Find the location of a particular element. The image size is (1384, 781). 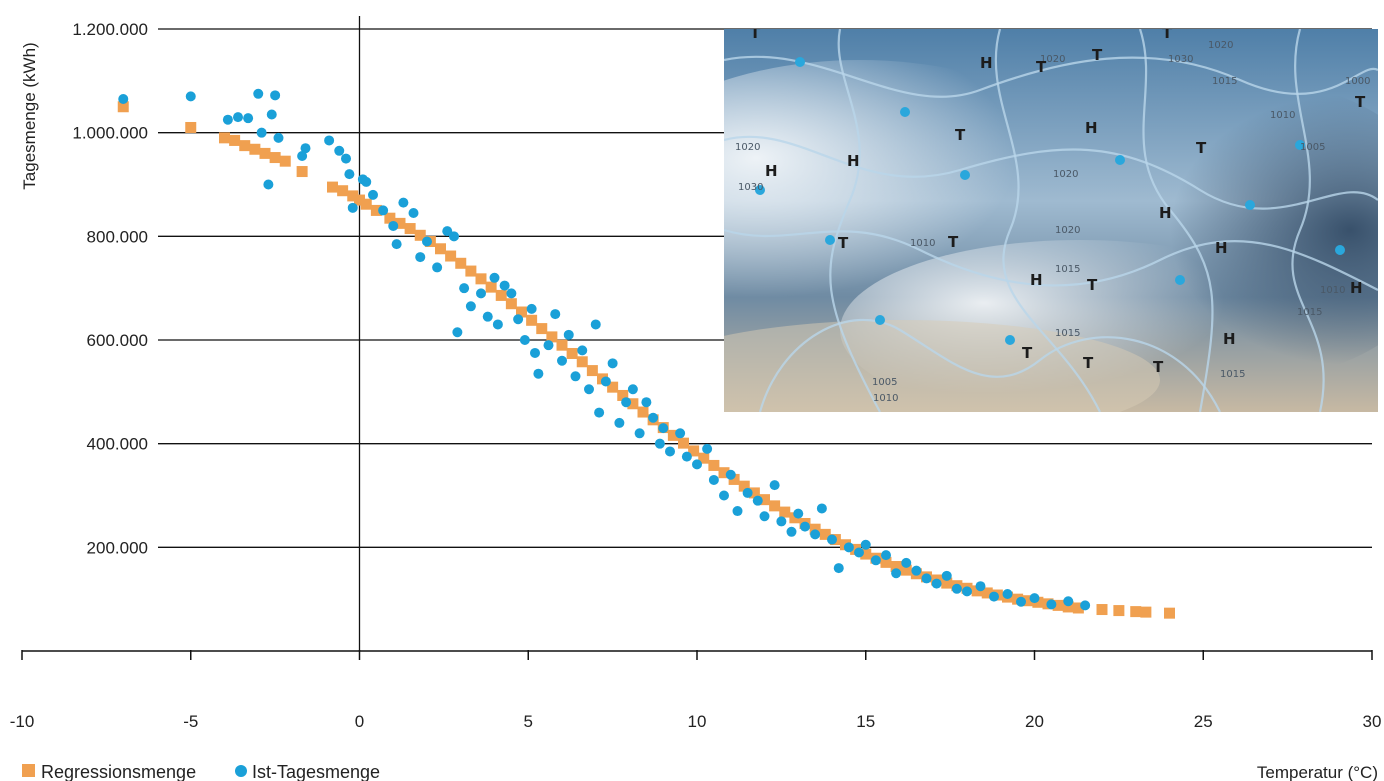

y-tick-label: 600.000 is located at coordinates (117, 340).